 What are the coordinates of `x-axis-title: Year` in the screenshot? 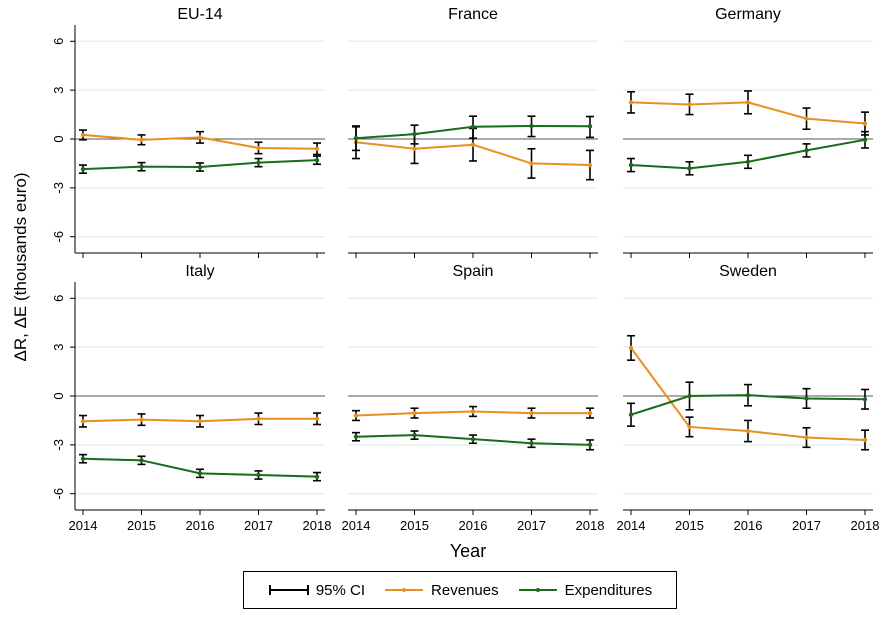 It's located at (468, 551).